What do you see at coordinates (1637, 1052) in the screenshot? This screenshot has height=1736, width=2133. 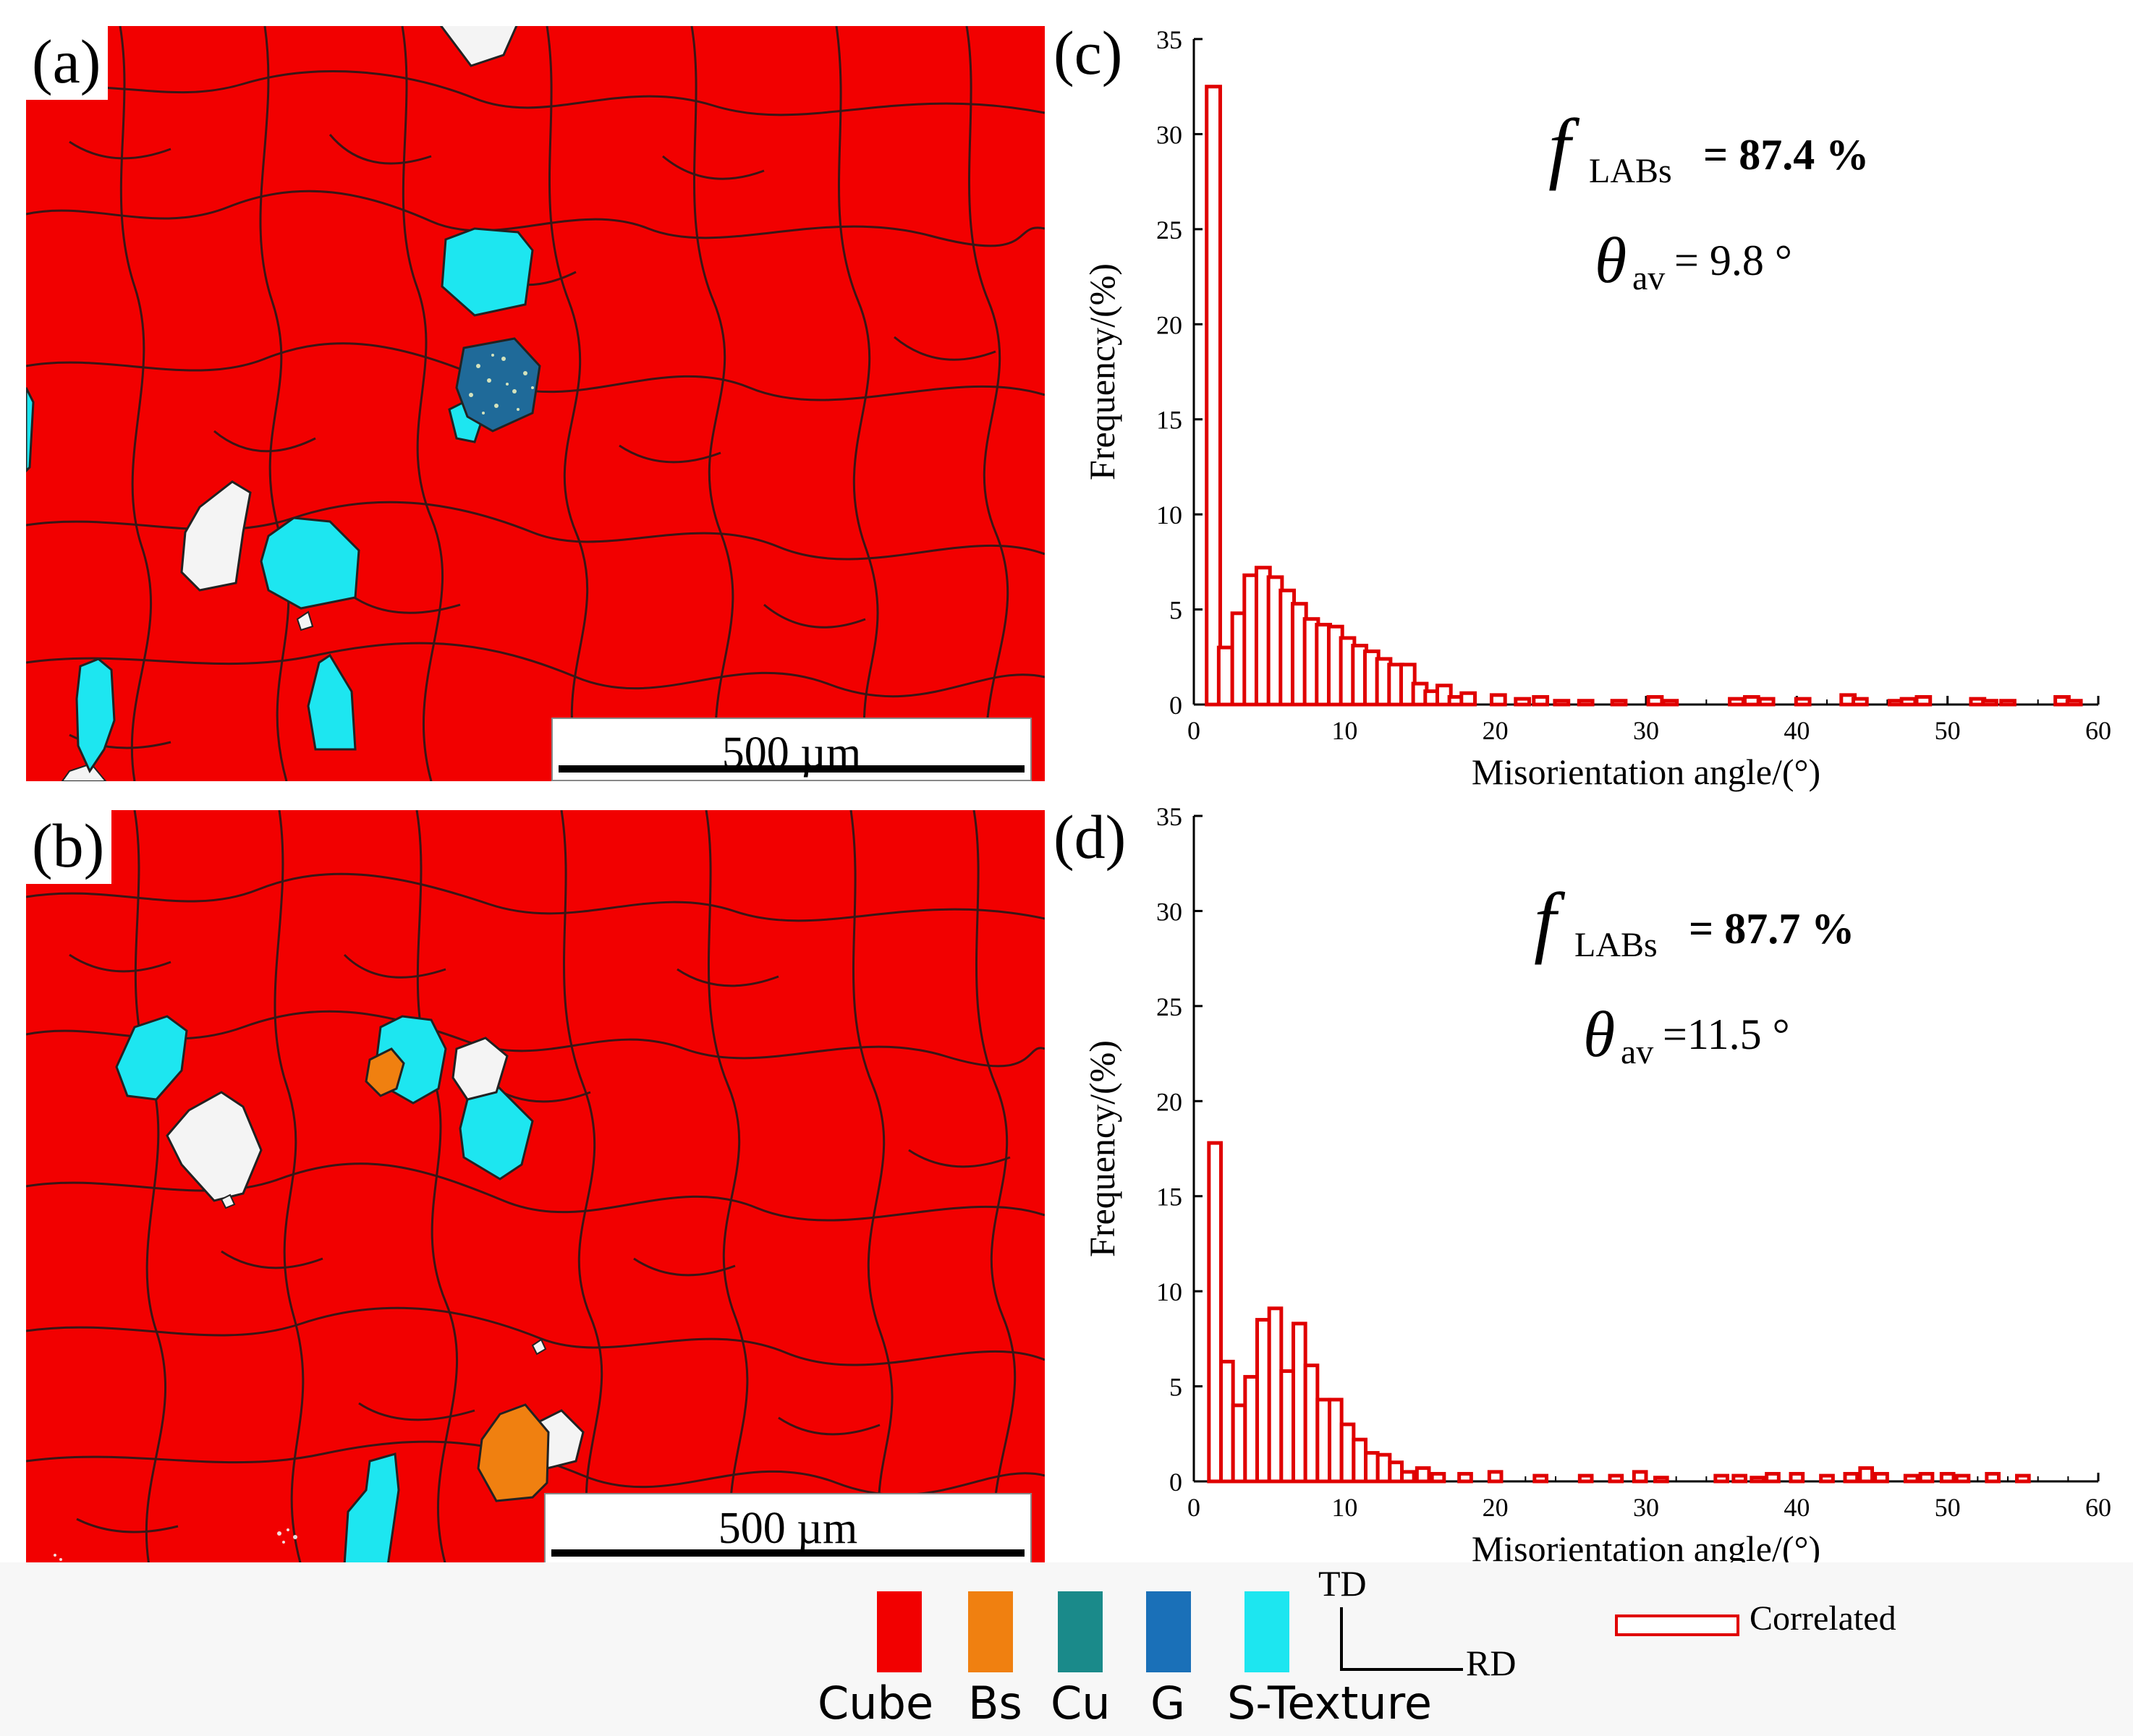 I see `theta-subscript-d: av` at bounding box center [1637, 1052].